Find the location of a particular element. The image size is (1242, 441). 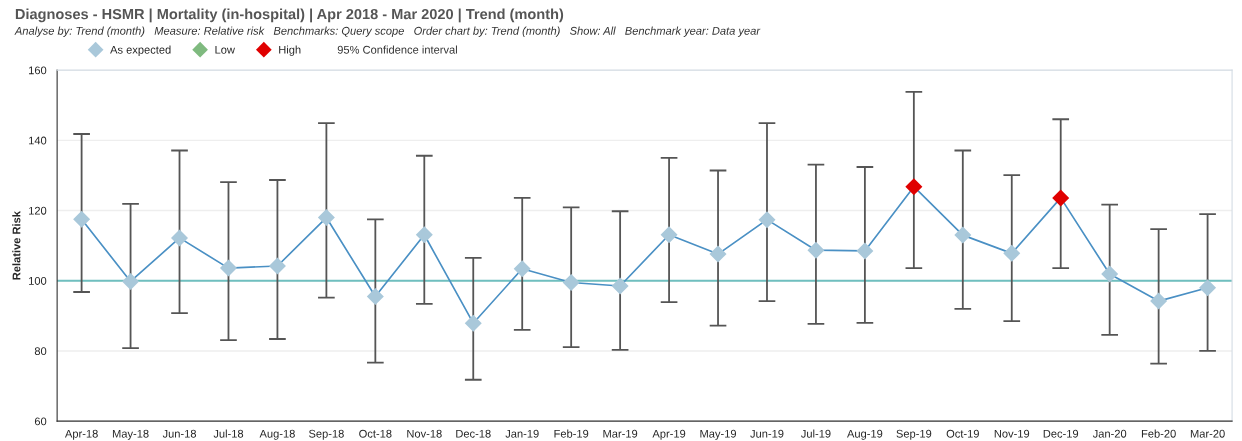

x-tick-label: Apr-18 is located at coordinates (81, 434).